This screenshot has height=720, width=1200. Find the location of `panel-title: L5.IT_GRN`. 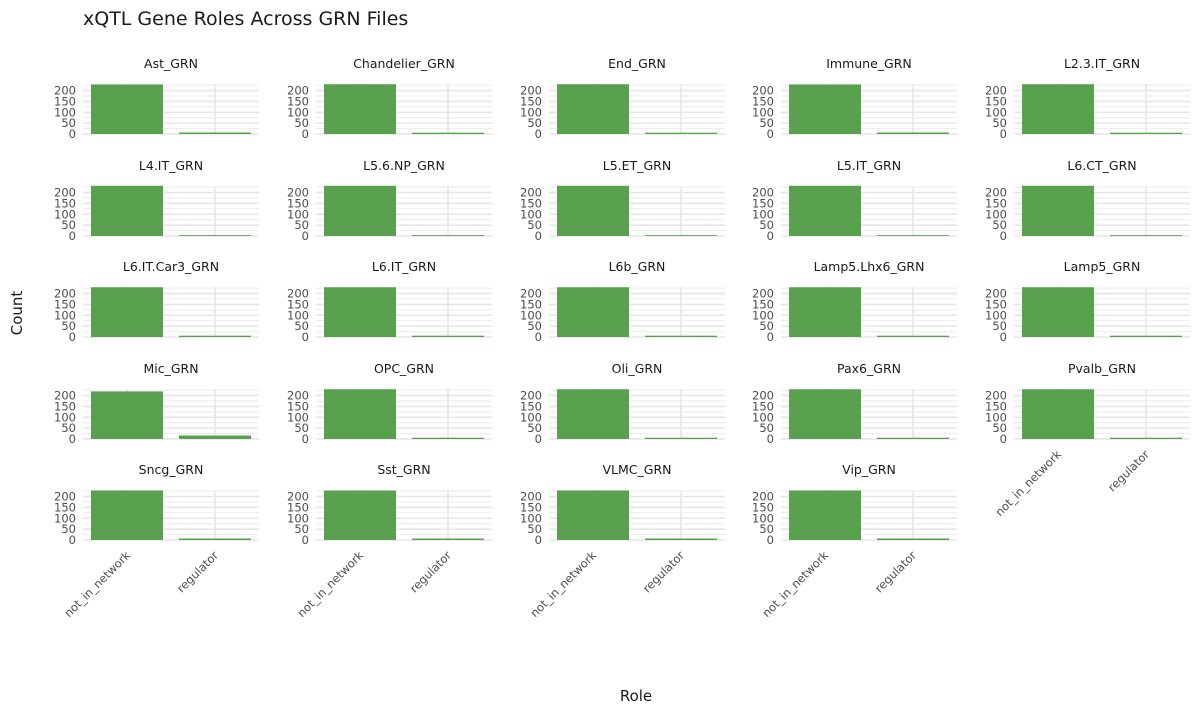

panel-title: L5.IT_GRN is located at coordinates (869, 165).